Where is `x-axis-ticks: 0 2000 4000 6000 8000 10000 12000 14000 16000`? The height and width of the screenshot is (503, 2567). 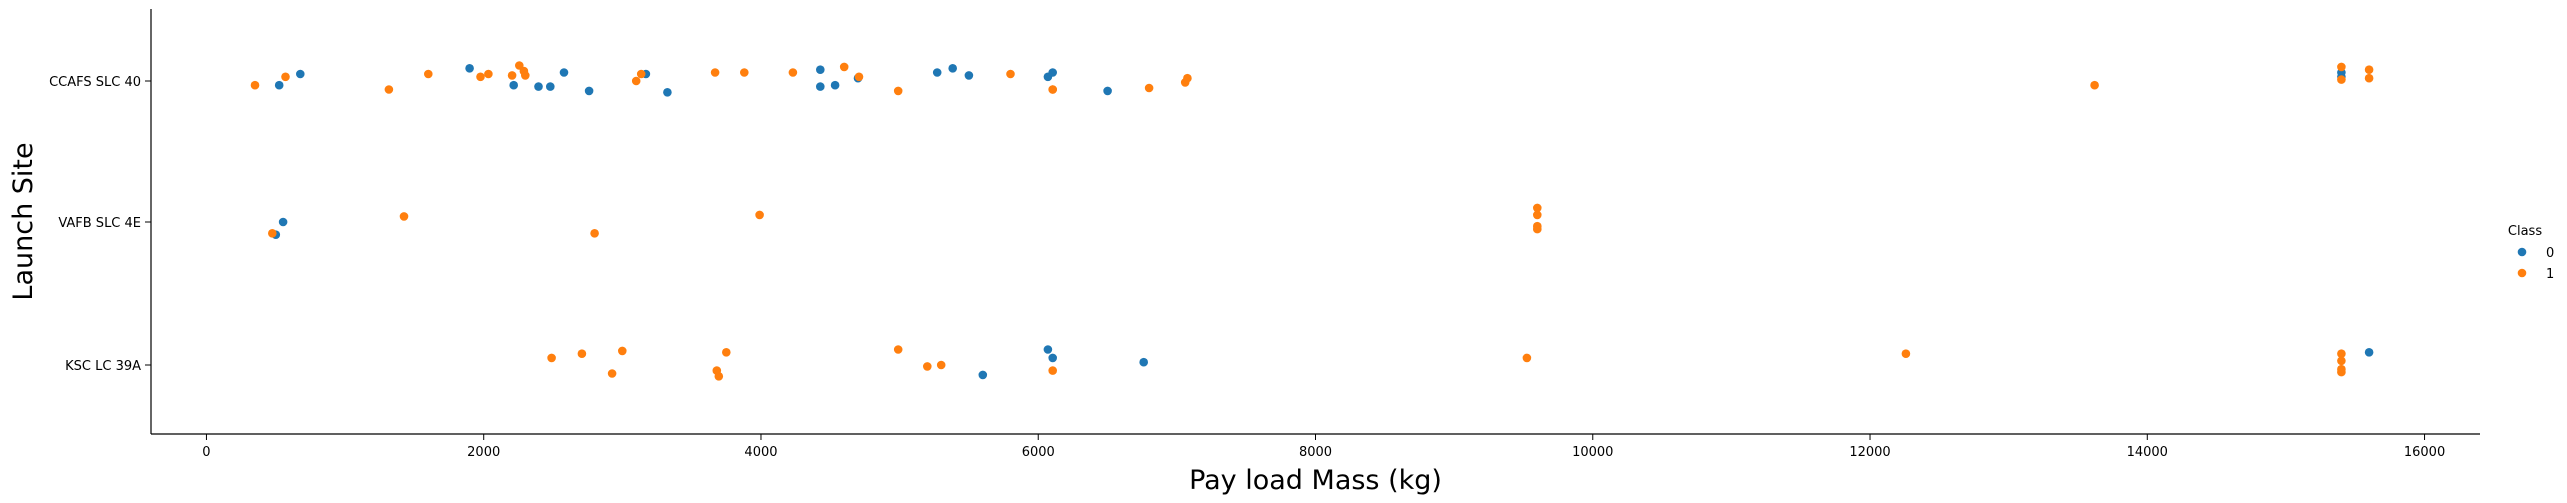
x-axis-ticks: 0 2000 4000 6000 8000 10000 12000 14000 16000 is located at coordinates (1323, 447).